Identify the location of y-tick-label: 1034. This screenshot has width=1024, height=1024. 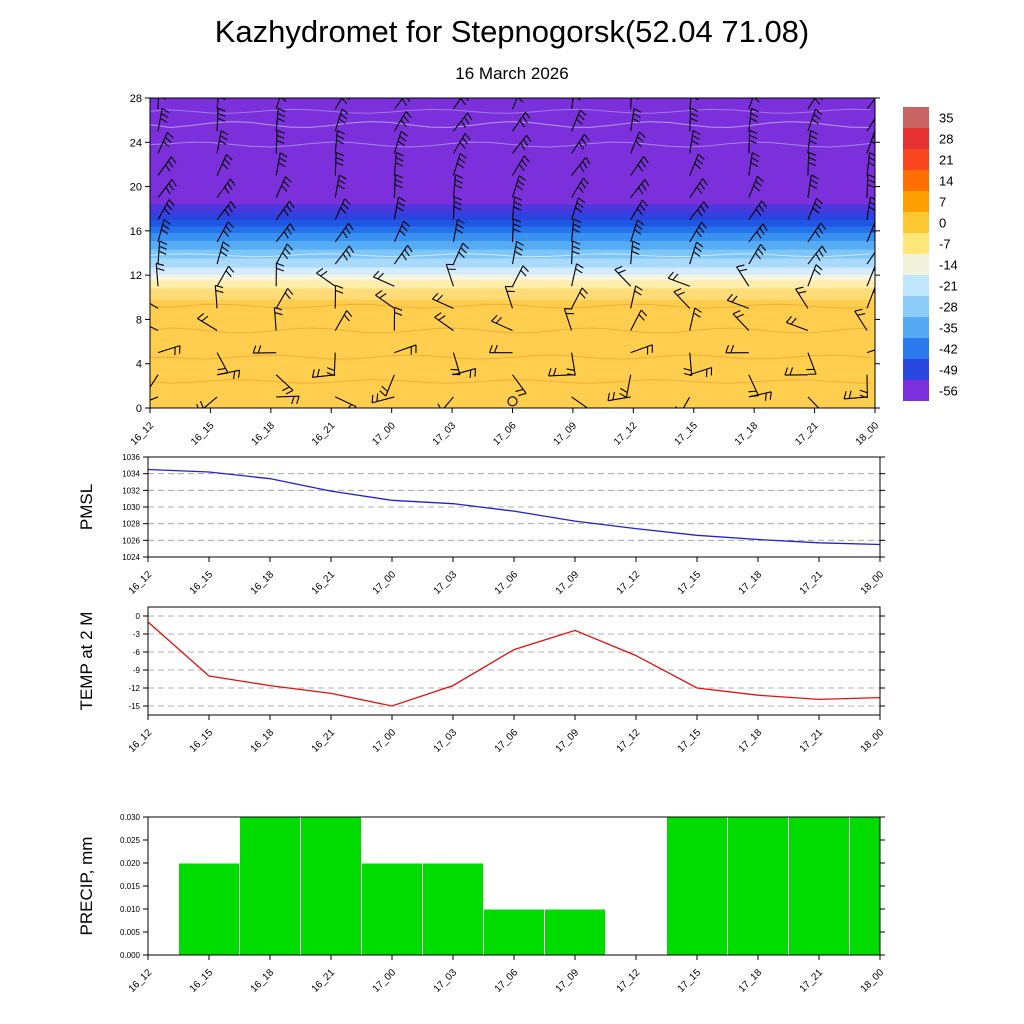
(131, 474).